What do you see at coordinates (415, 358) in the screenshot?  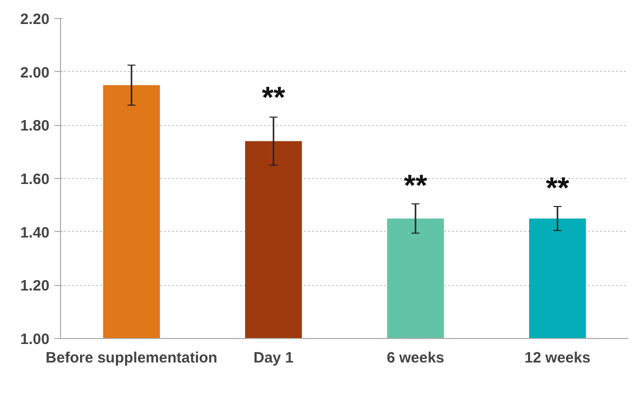 I see `x-tick-label: 6 weeks` at bounding box center [415, 358].